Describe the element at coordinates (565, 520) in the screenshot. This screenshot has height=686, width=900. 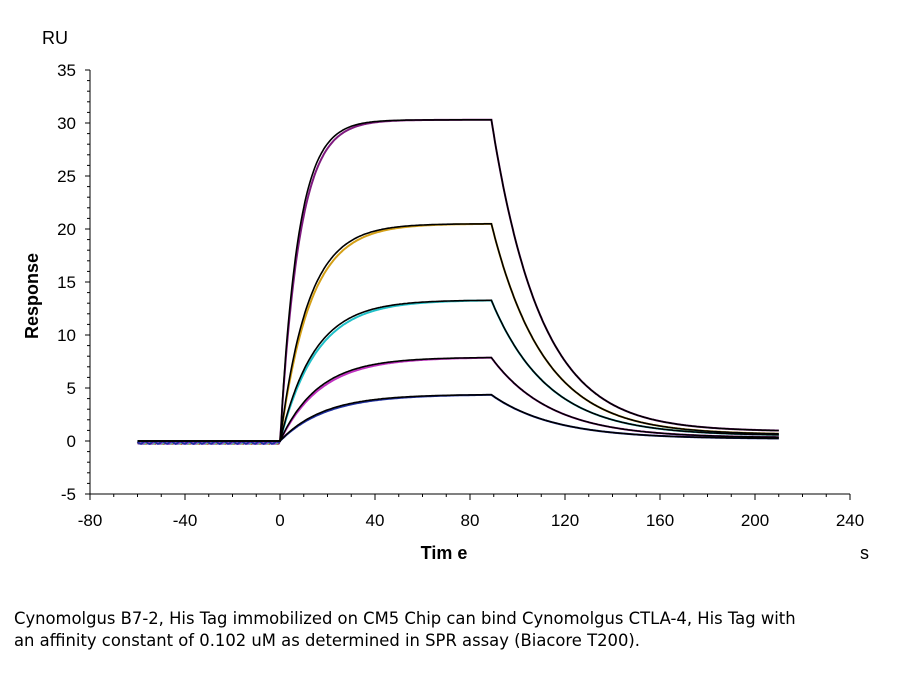
I see `x-tick-label: 120` at that location.